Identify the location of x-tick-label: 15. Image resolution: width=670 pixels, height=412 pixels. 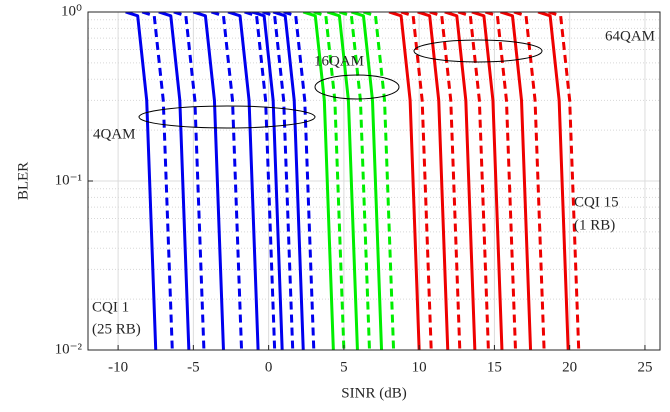
(494, 367).